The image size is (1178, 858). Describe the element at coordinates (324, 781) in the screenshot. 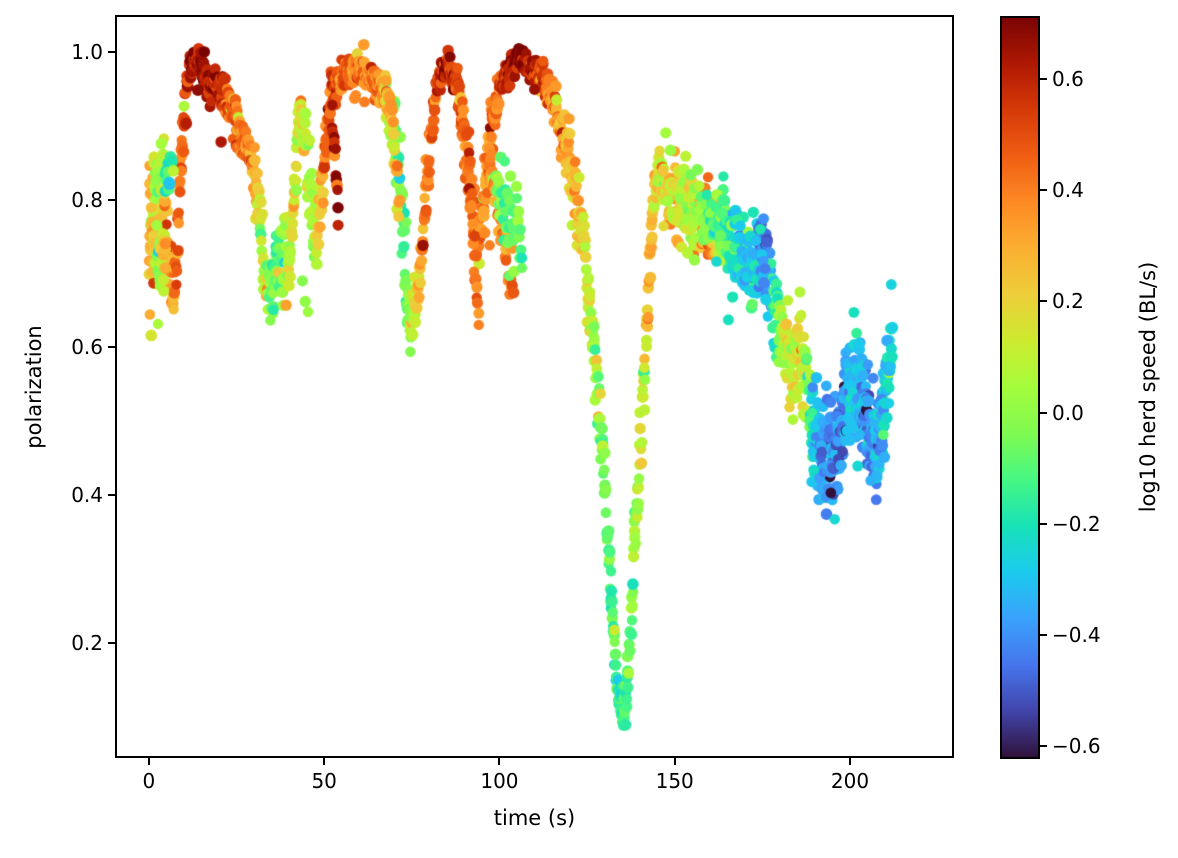

I see `x-tick-label: 50` at that location.